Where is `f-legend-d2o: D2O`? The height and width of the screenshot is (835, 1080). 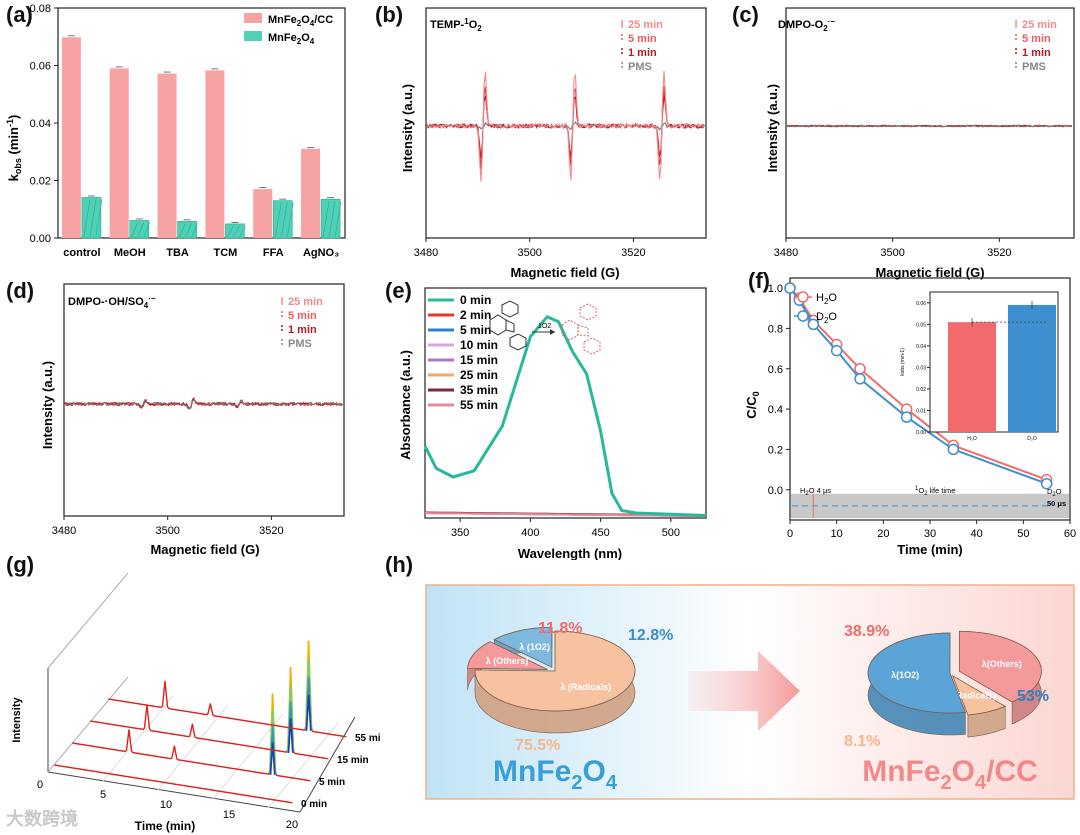 f-legend-d2o: D2O is located at coordinates (826, 318).